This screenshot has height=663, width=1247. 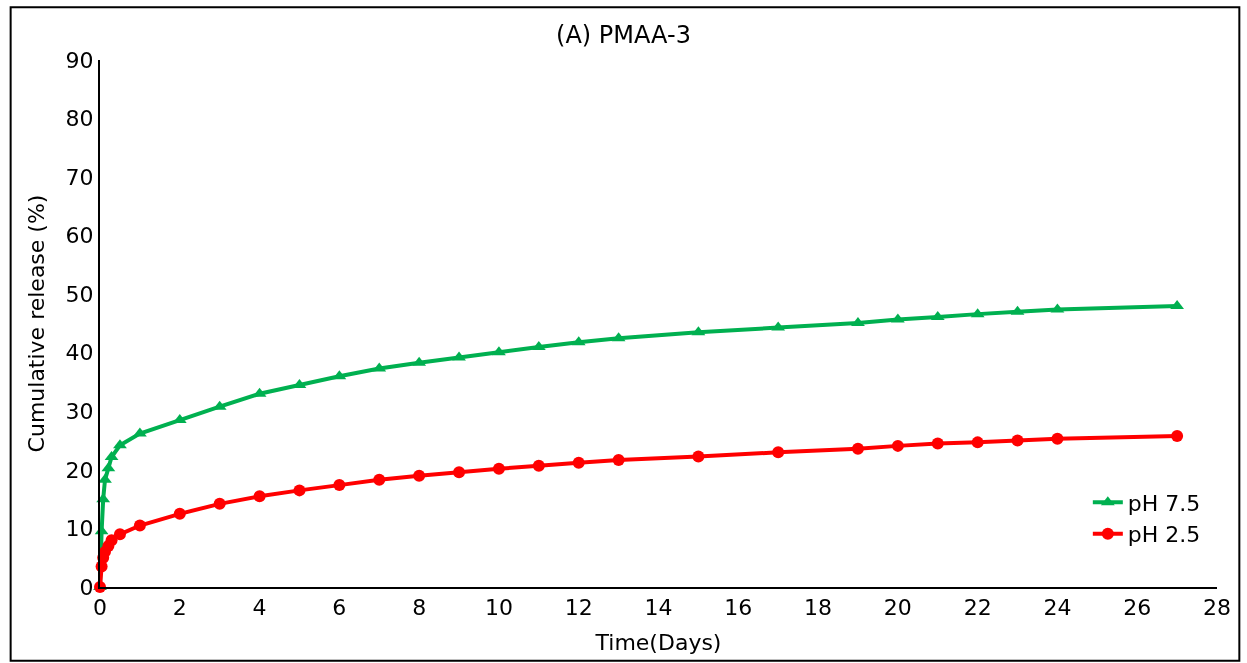 What do you see at coordinates (1164, 535) in the screenshot?
I see `legend-label: pH 2.5` at bounding box center [1164, 535].